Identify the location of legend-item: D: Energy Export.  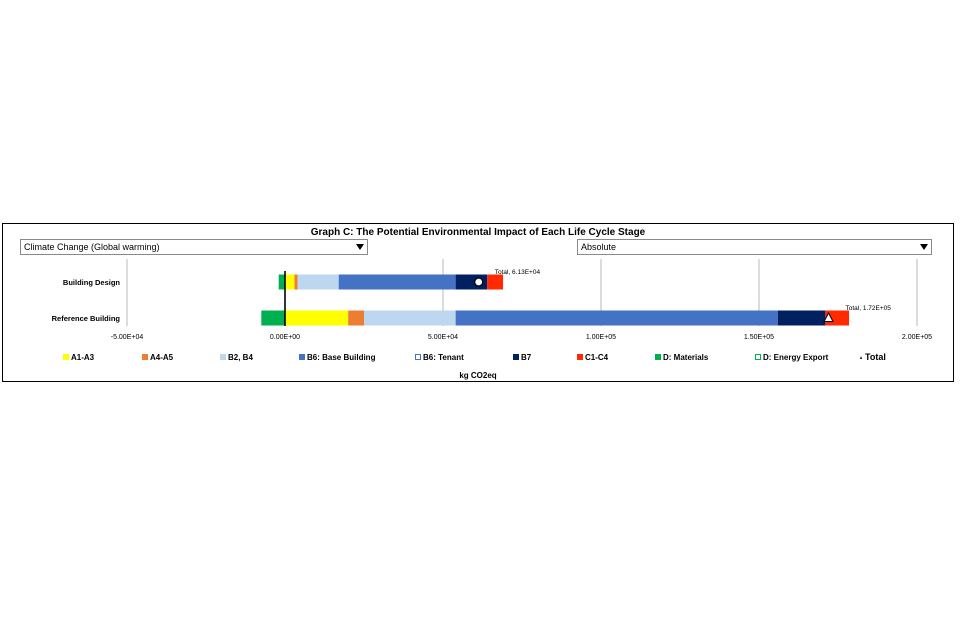
(791, 357).